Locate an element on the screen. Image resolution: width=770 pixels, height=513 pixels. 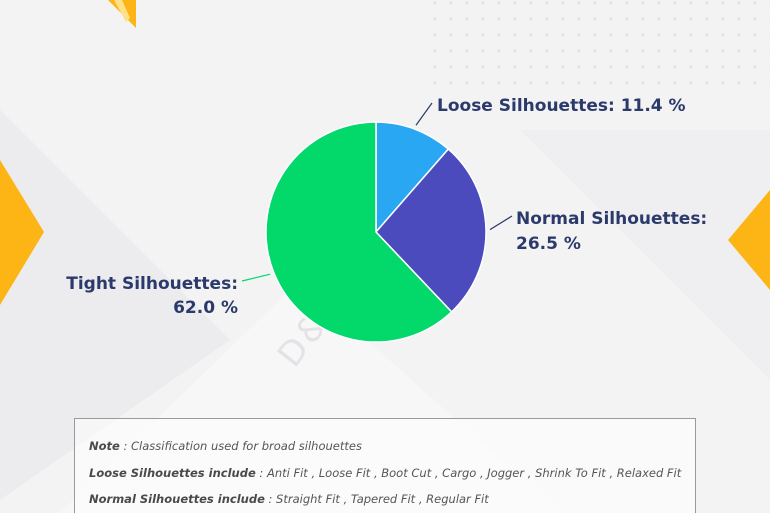
pie-slice-tight-silhouettes is located at coordinates (359, 232).